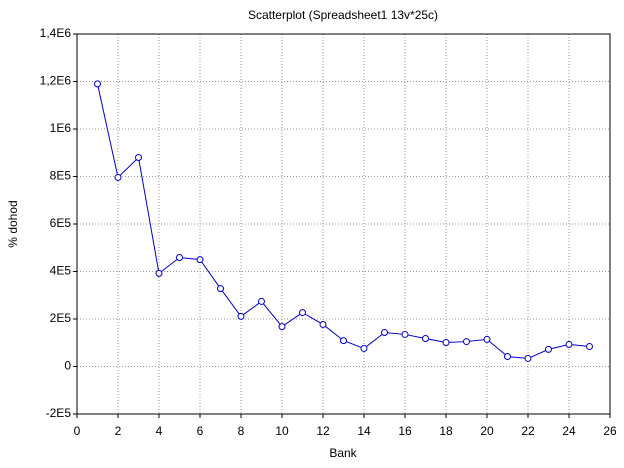 This screenshot has width=624, height=468. What do you see at coordinates (446, 431) in the screenshot?
I see `x-tick-label: 18` at bounding box center [446, 431].